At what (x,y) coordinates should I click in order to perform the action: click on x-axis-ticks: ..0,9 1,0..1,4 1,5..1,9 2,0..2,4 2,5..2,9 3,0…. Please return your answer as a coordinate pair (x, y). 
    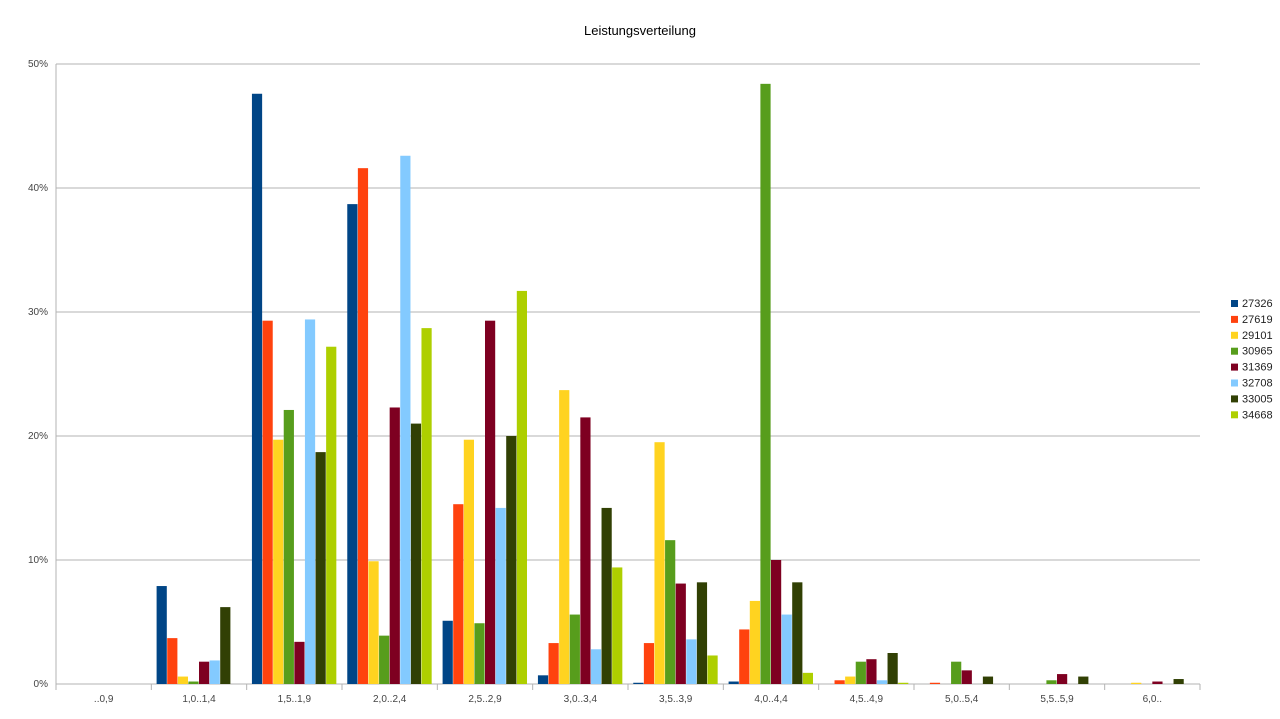
    Looking at the image, I should click on (628, 694).